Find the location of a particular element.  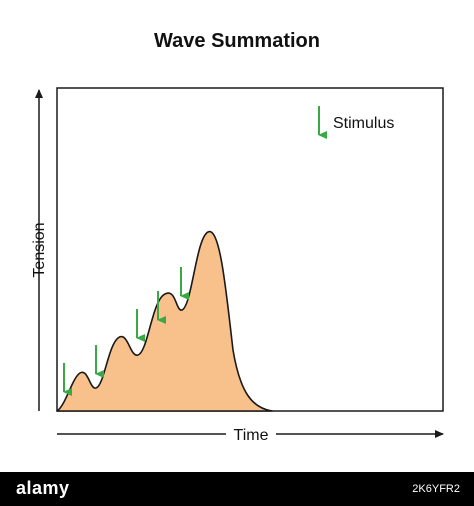

legend: Stimulus is located at coordinates (356, 122).